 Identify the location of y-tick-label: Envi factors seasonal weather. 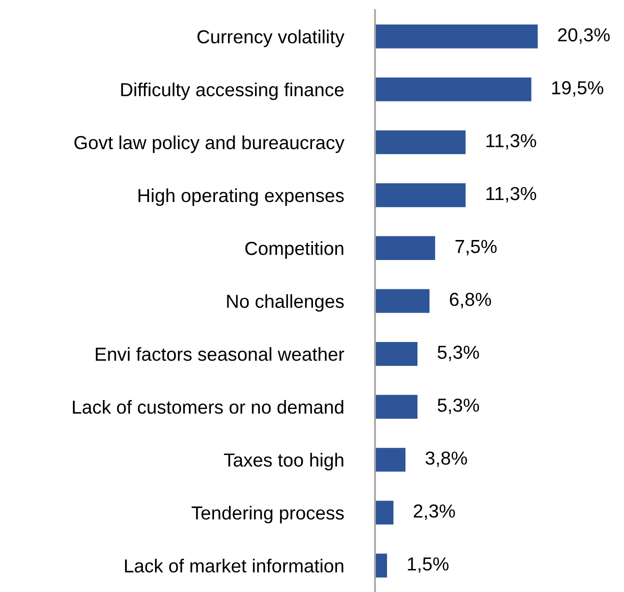
(220, 354).